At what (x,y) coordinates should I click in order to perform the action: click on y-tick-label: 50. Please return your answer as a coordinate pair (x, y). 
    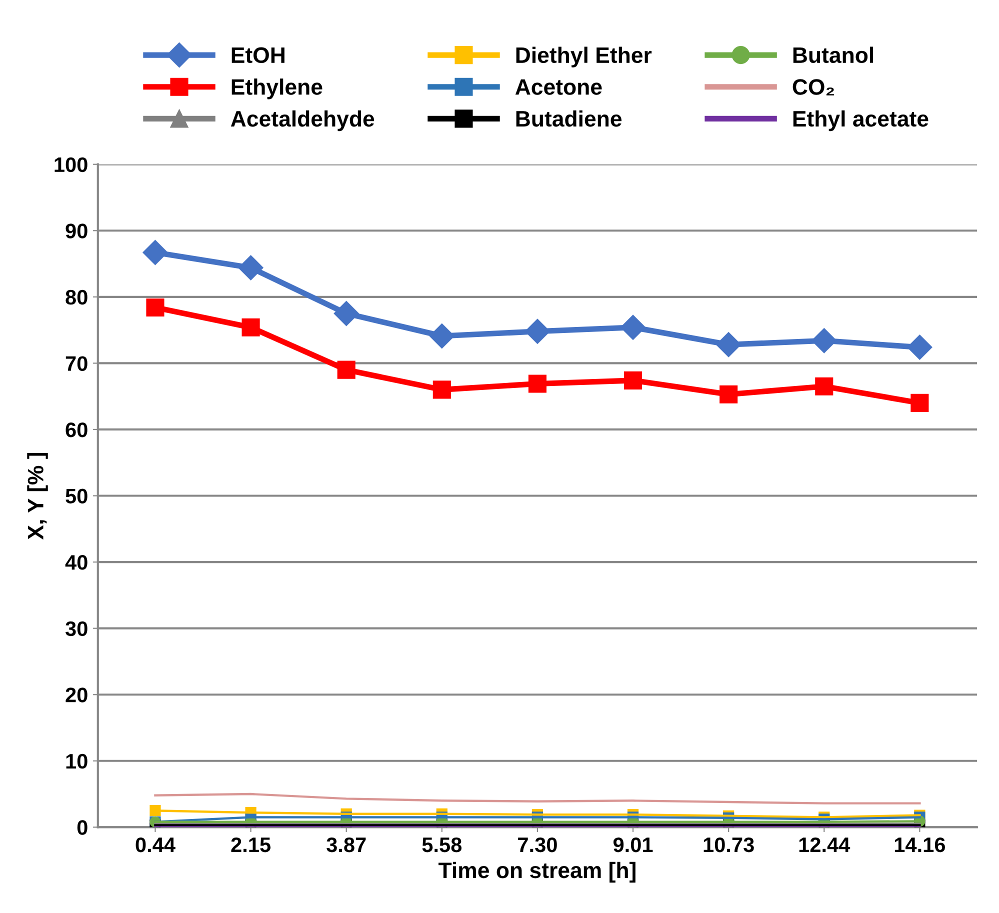
    Looking at the image, I should click on (77, 496).